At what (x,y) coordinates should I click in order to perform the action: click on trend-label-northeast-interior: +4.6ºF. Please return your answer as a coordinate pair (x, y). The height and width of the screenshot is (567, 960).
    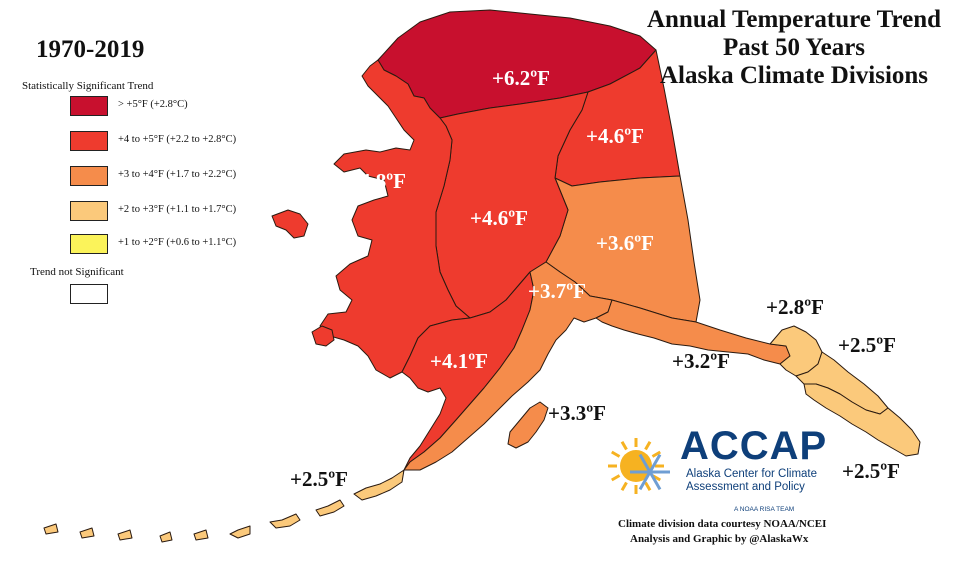
    Looking at the image, I should click on (615, 136).